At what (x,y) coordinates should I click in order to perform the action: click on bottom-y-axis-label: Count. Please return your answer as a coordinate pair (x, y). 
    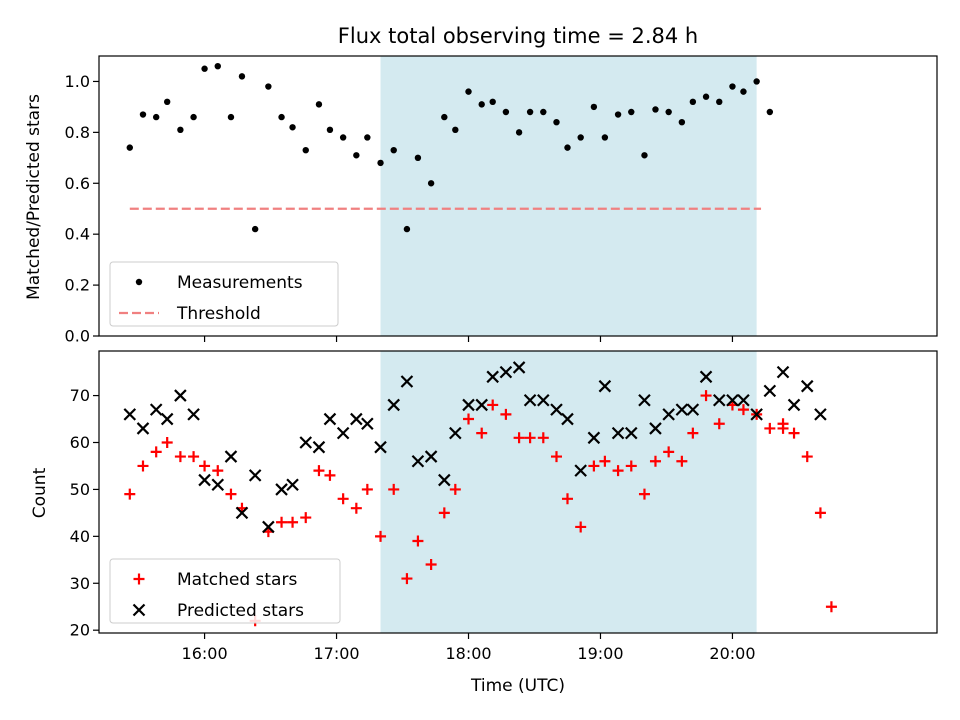
    Looking at the image, I should click on (40, 492).